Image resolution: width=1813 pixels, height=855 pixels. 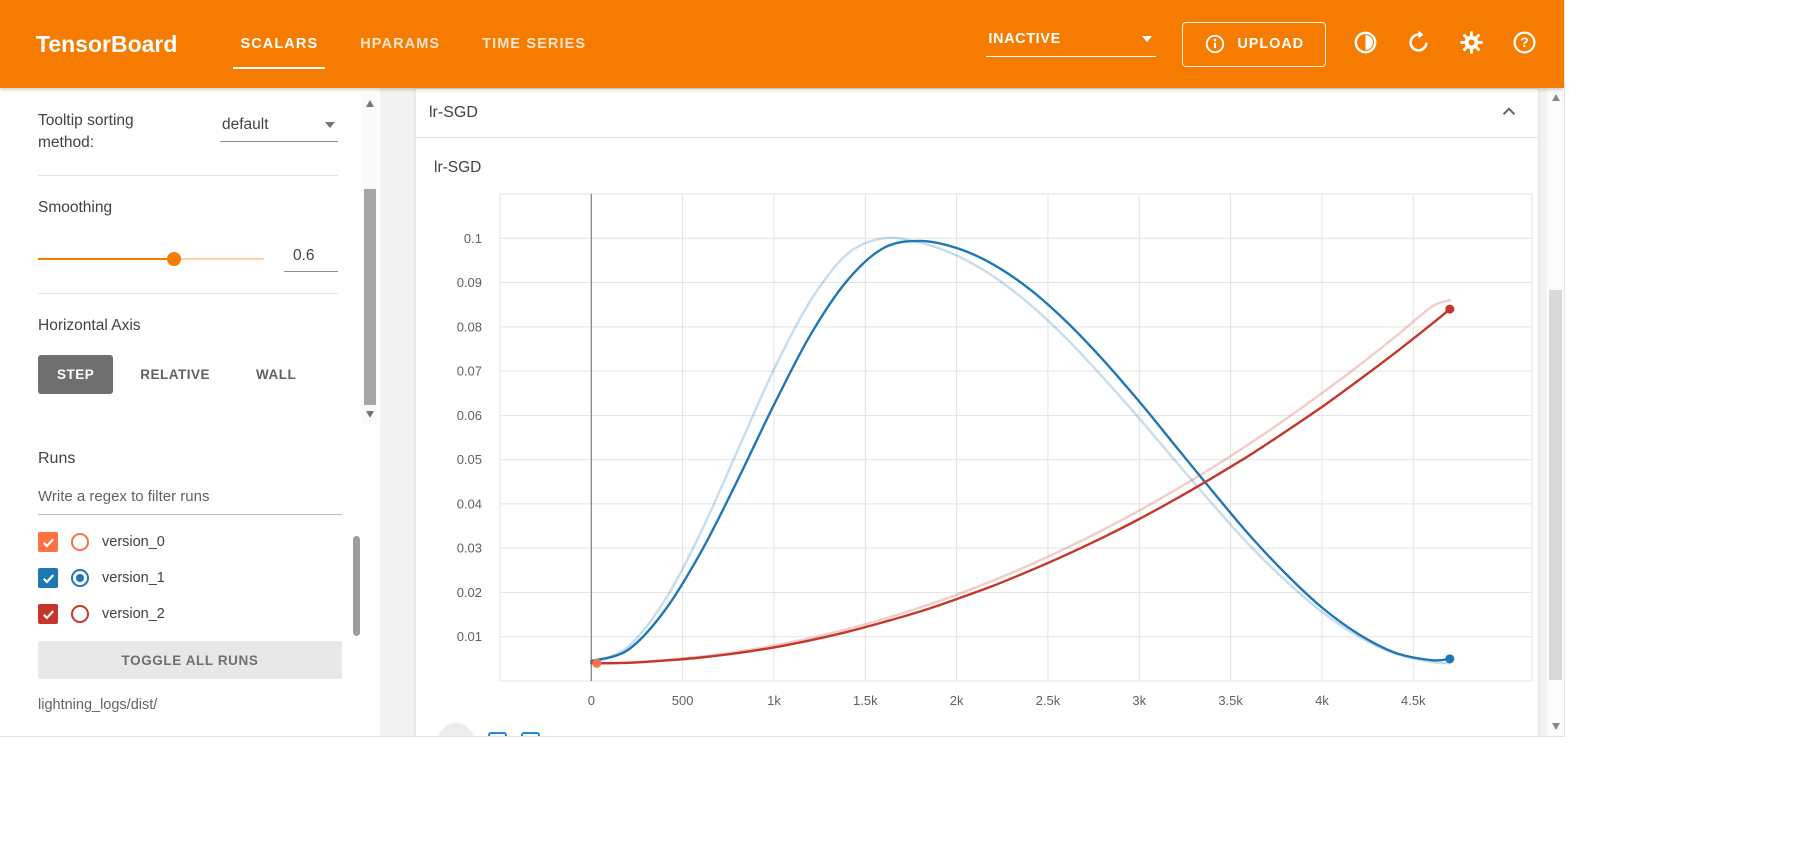 I want to click on reload-status-value: INACTIVE, so click(x=1024, y=39).